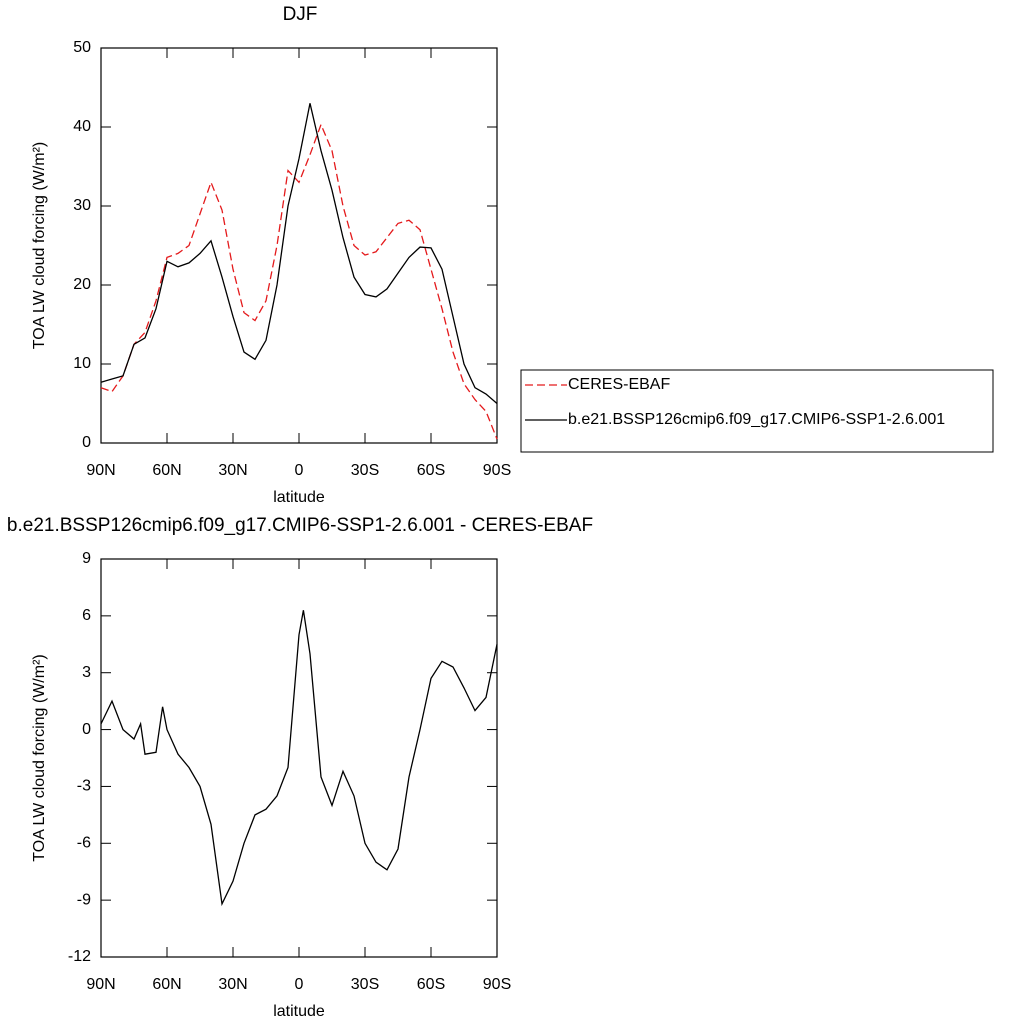  Describe the element at coordinates (86, 672) in the screenshot. I see `y-tick-label: 3` at that location.